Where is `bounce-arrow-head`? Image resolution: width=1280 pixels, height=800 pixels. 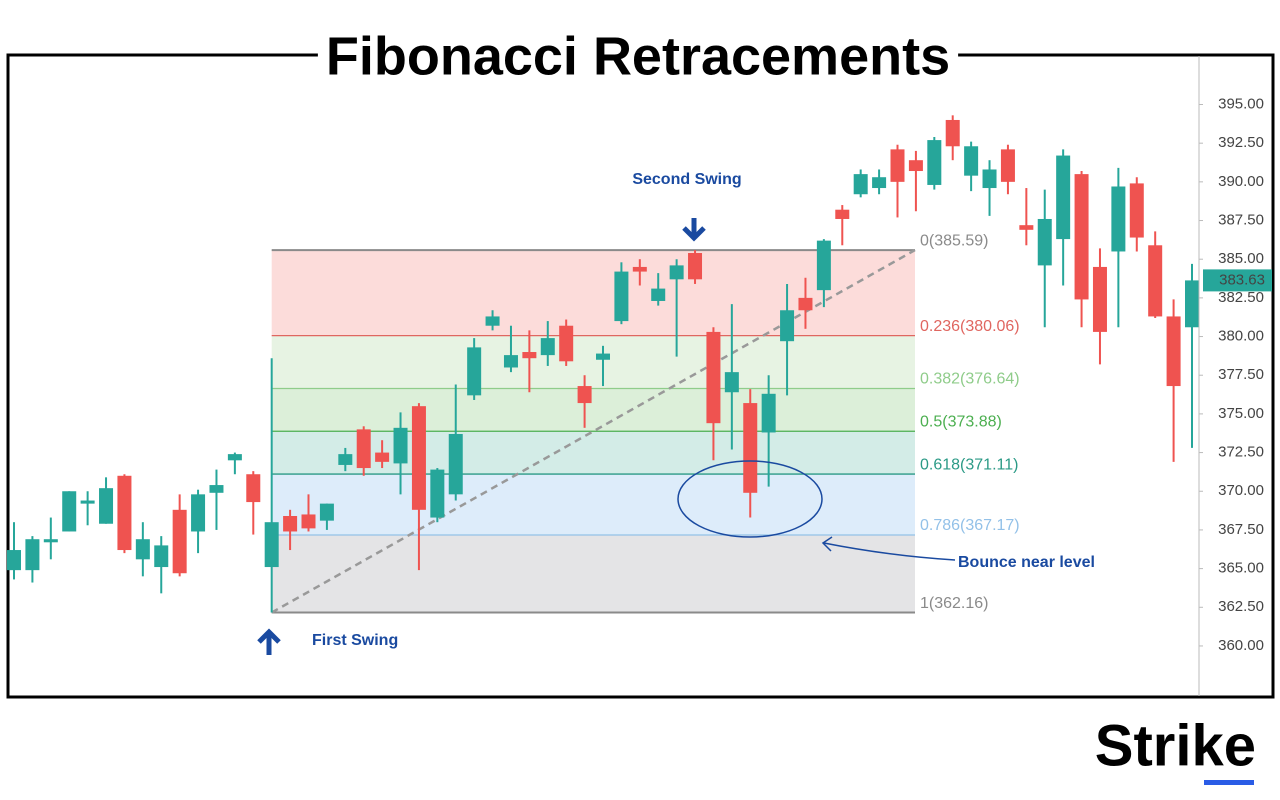
bounce-arrow-head is located at coordinates (827, 544).